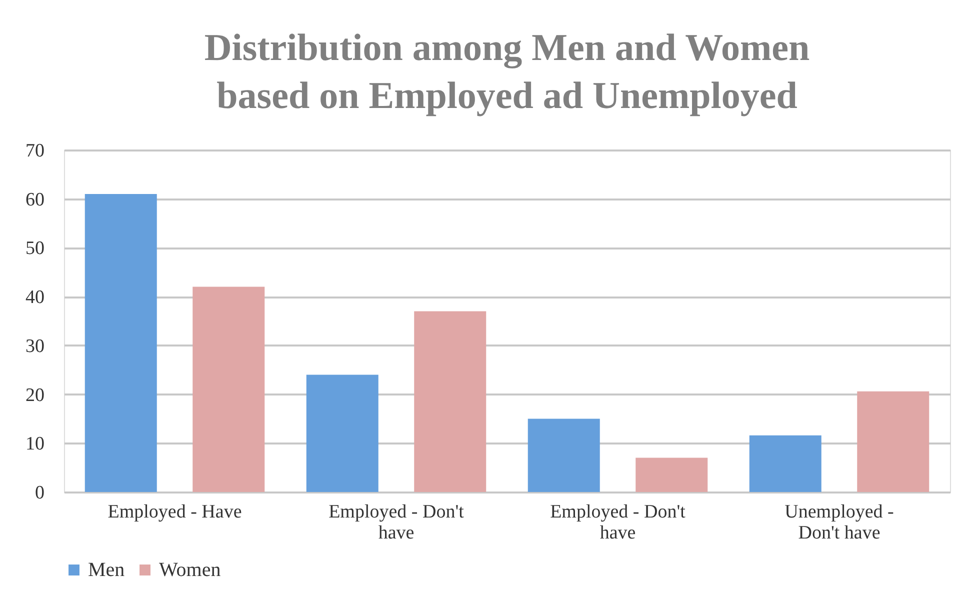 This screenshot has width=980, height=605. What do you see at coordinates (175, 512) in the screenshot?
I see `x-tick-label: Employed - Have` at bounding box center [175, 512].